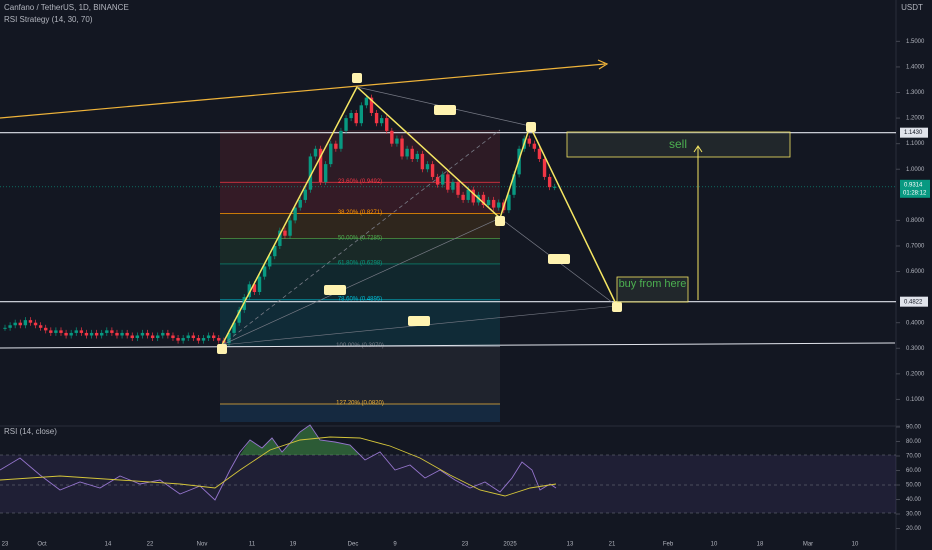 The image size is (932, 550). Describe the element at coordinates (252, 545) in the screenshot. I see `x-tick-label: 11` at that location.